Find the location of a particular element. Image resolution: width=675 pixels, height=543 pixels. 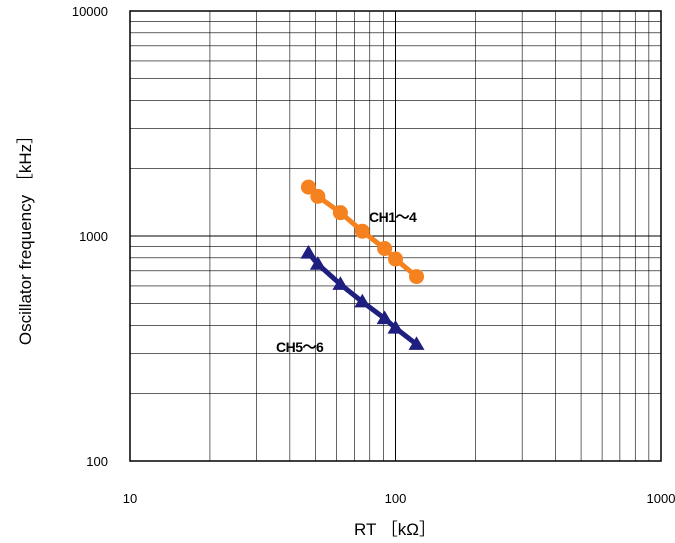

y-axis-label: Oscillator frequency ［kHz］ is located at coordinates (25, 236).